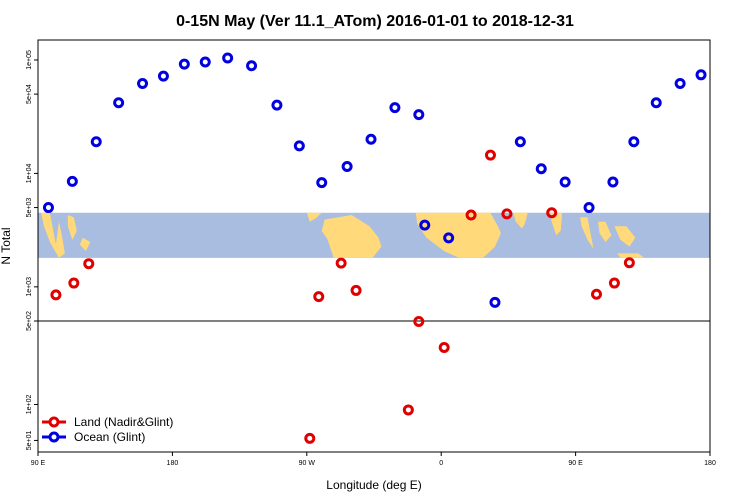 The width and height of the screenshot is (750, 500). What do you see at coordinates (307, 463) in the screenshot?
I see `x-tick-label: 90 W` at bounding box center [307, 463].